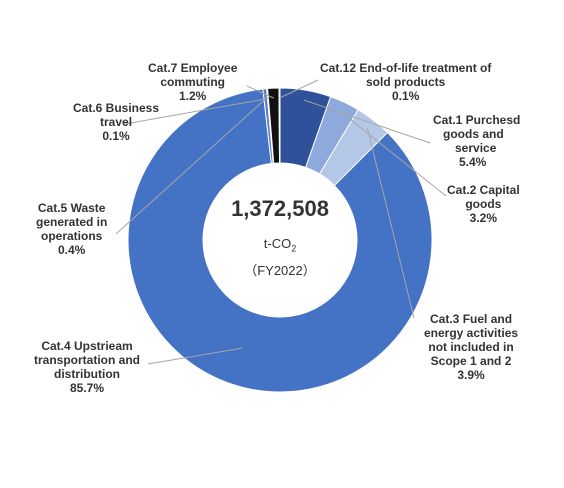 The width and height of the screenshot is (564, 488). I want to click on label-cat1: Cat.1 Purchesd goods and service 5.4%, so click(476, 141).